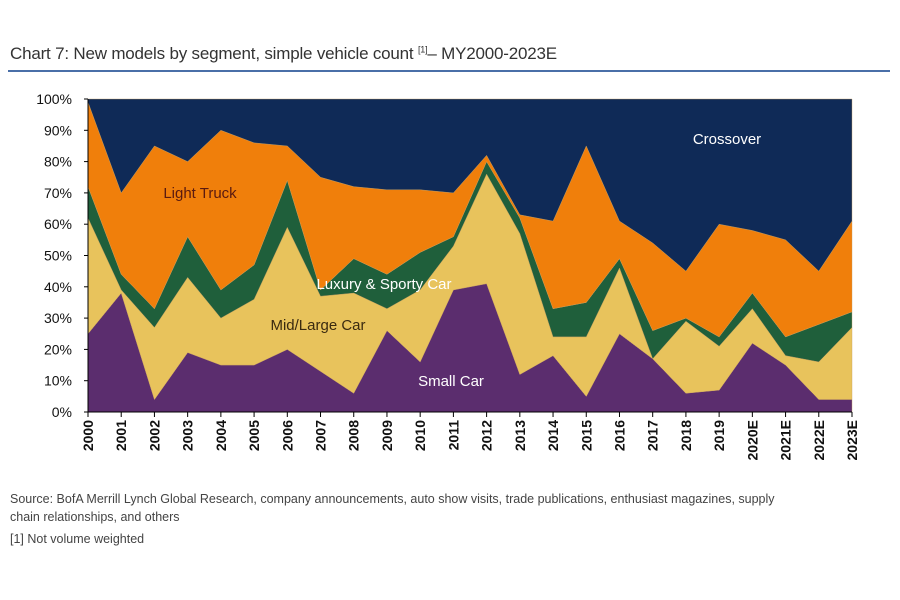  I want to click on footnote: [1] Not volume weighted, so click(77, 539).